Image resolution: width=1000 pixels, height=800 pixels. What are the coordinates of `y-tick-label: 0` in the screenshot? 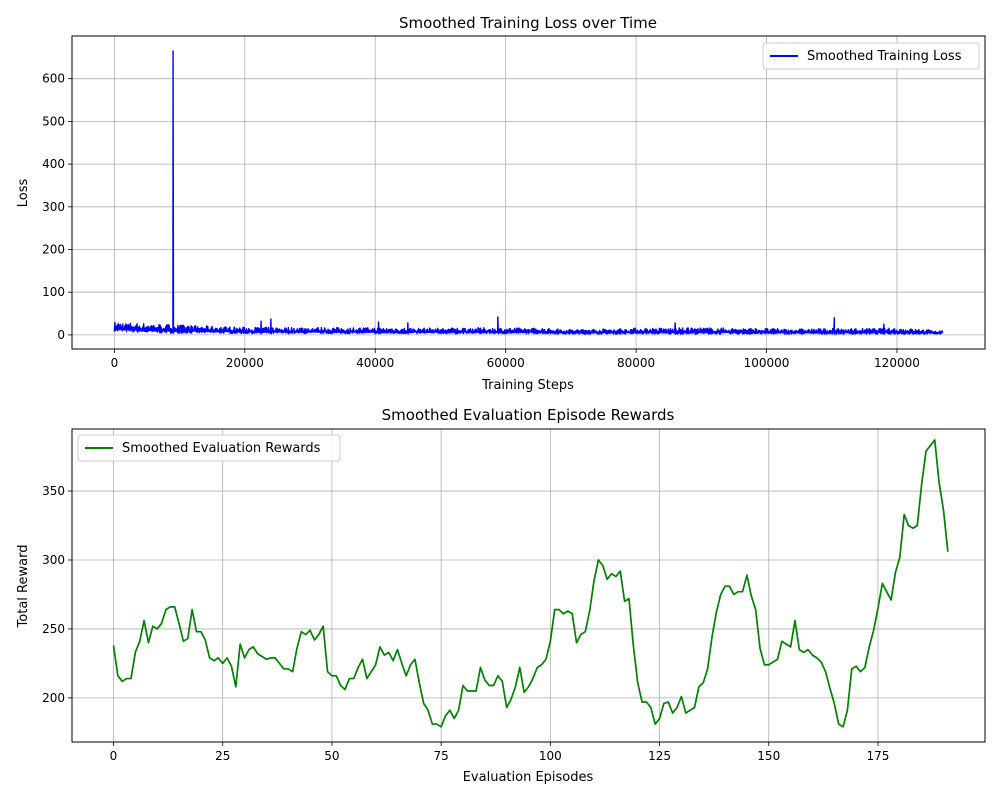 It's located at (61, 335).